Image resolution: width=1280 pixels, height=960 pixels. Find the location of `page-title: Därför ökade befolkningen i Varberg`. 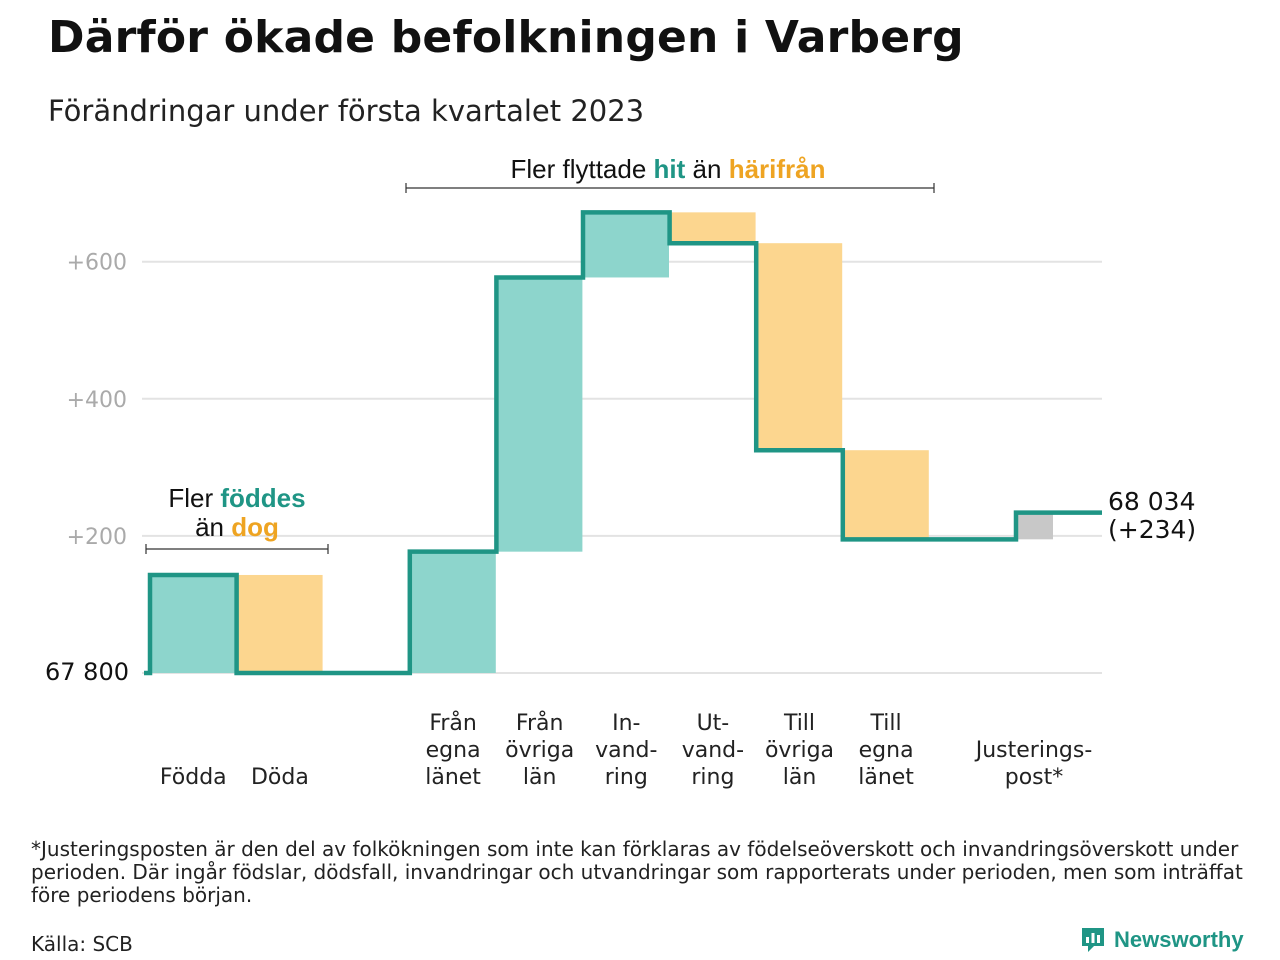

page-title: Därför ökade befolkningen i Varberg is located at coordinates (506, 37).